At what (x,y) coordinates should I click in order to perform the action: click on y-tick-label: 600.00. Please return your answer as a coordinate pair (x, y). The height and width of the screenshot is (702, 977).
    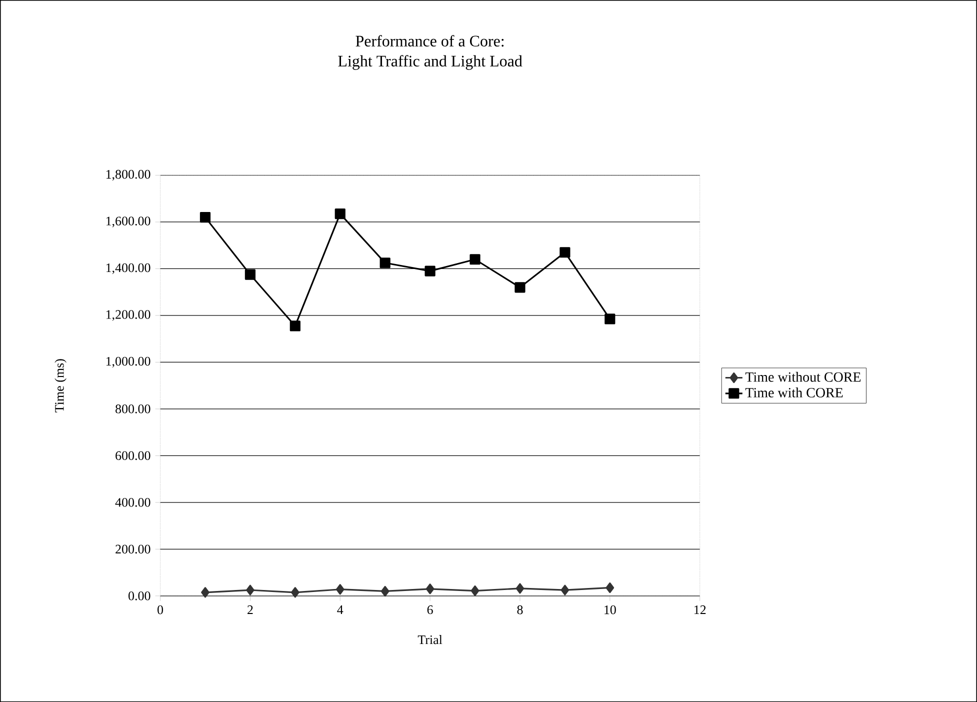
    Looking at the image, I should click on (133, 455).